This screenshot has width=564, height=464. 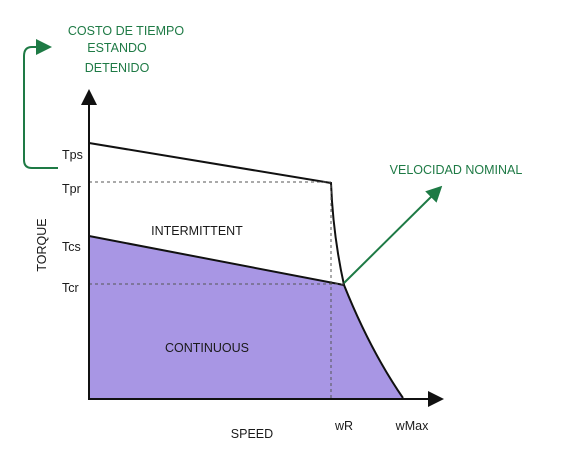 What do you see at coordinates (117, 48) in the screenshot?
I see `stall-cost-label-line2: ESTANDO` at bounding box center [117, 48].